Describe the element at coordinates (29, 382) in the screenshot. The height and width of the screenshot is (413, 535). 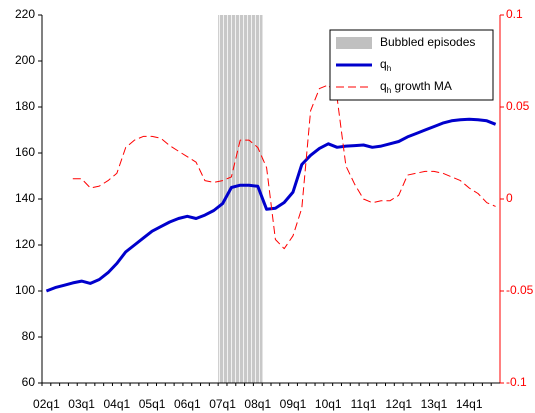
I see `y-tick-label: 60` at that location.